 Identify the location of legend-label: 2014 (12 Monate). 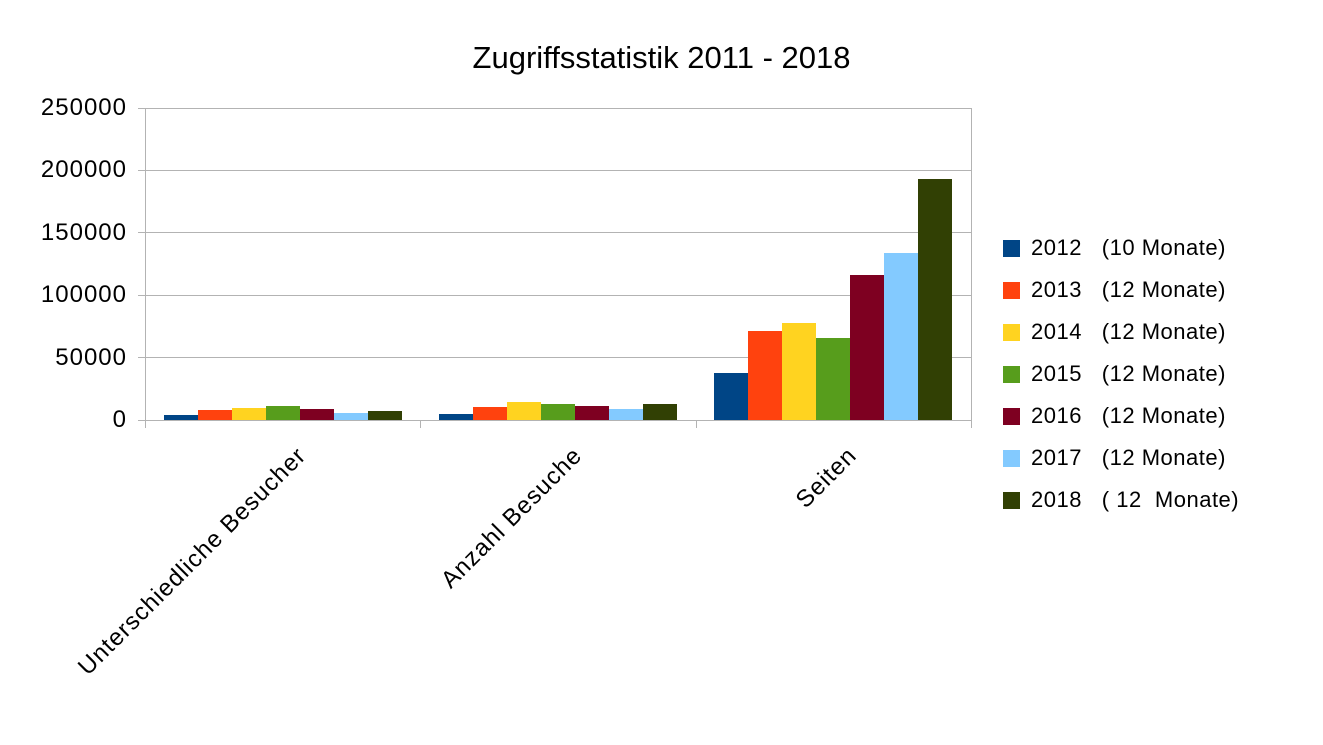
(1128, 331).